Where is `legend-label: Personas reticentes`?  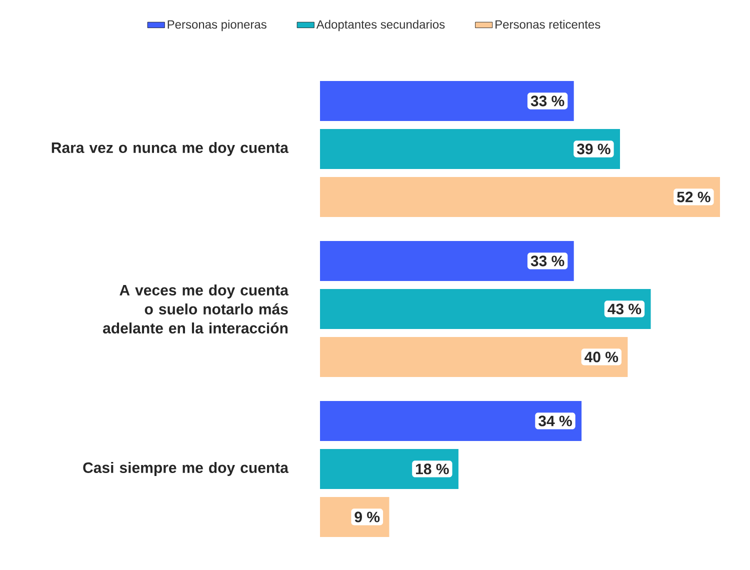
legend-label: Personas reticentes is located at coordinates (548, 24).